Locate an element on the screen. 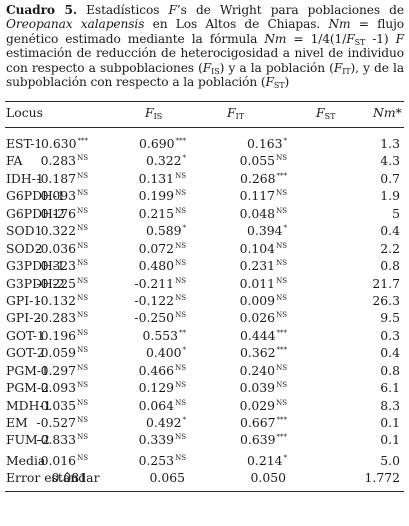  cell-fst: 0.163* is located at coordinates (267, 145).